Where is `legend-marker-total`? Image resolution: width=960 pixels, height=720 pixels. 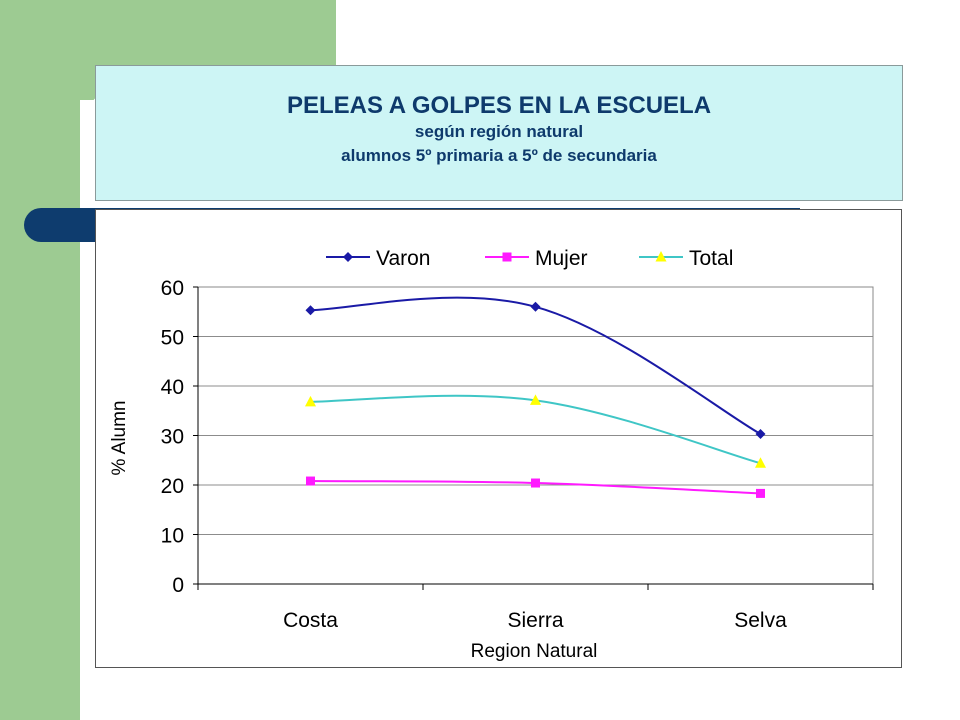 legend-marker-total is located at coordinates (661, 256).